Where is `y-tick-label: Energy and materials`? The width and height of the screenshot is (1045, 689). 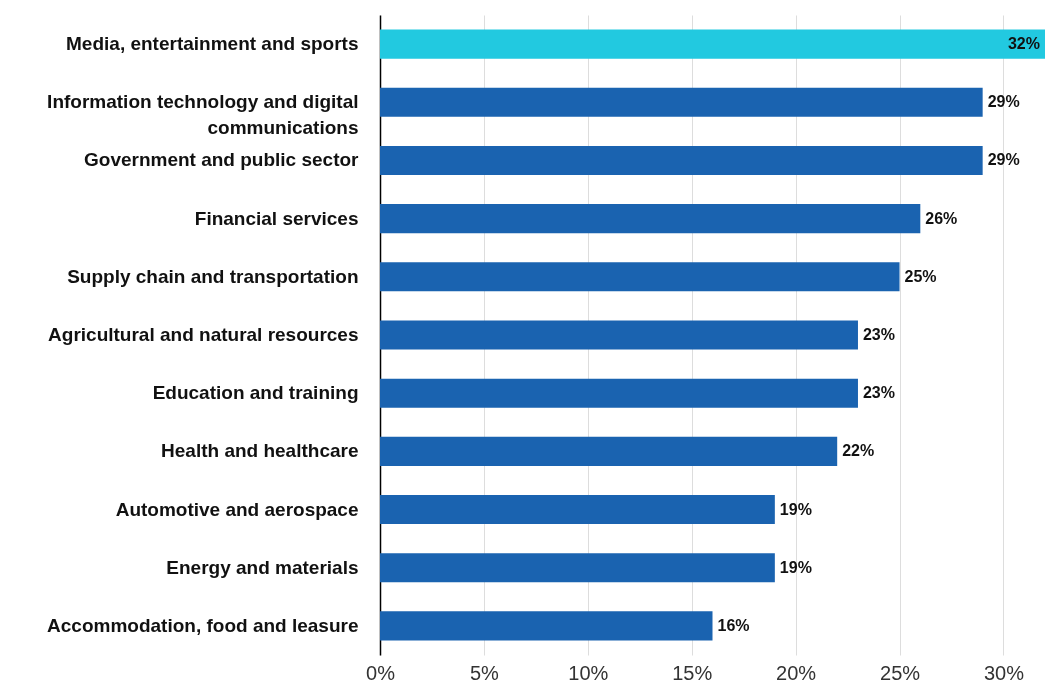 y-tick-label: Energy and materials is located at coordinates (262, 567).